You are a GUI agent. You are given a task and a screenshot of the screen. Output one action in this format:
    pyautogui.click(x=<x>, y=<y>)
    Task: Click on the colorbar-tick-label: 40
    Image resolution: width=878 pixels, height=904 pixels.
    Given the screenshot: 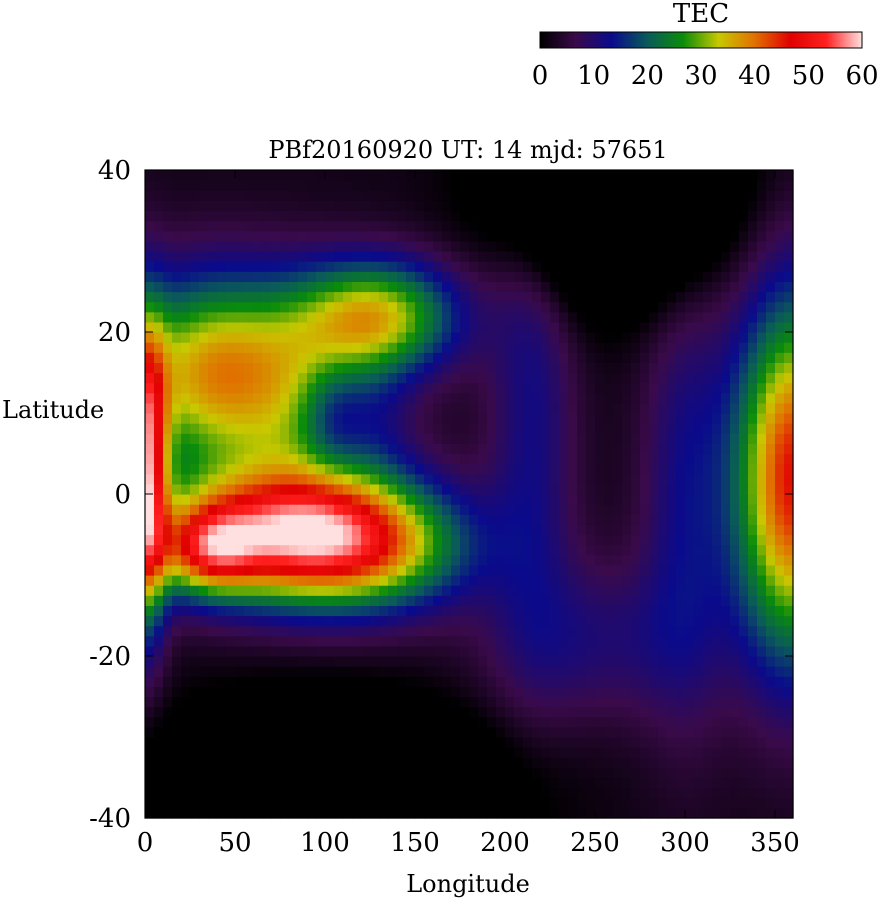 What is the action you would take?
    pyautogui.click(x=754, y=76)
    